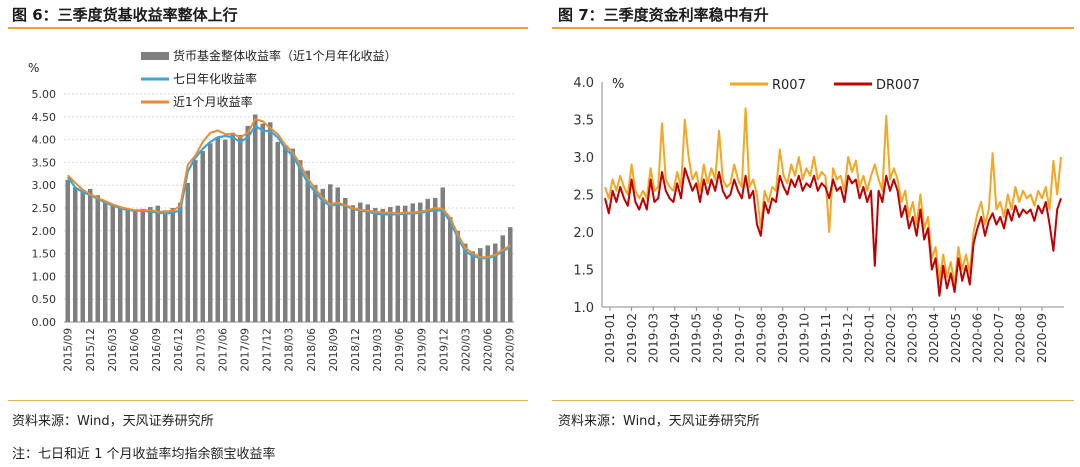 Image resolution: width=1080 pixels, height=467 pixels. What do you see at coordinates (44, 117) in the screenshot?
I see `y-tick-label: 4.50` at bounding box center [44, 117].